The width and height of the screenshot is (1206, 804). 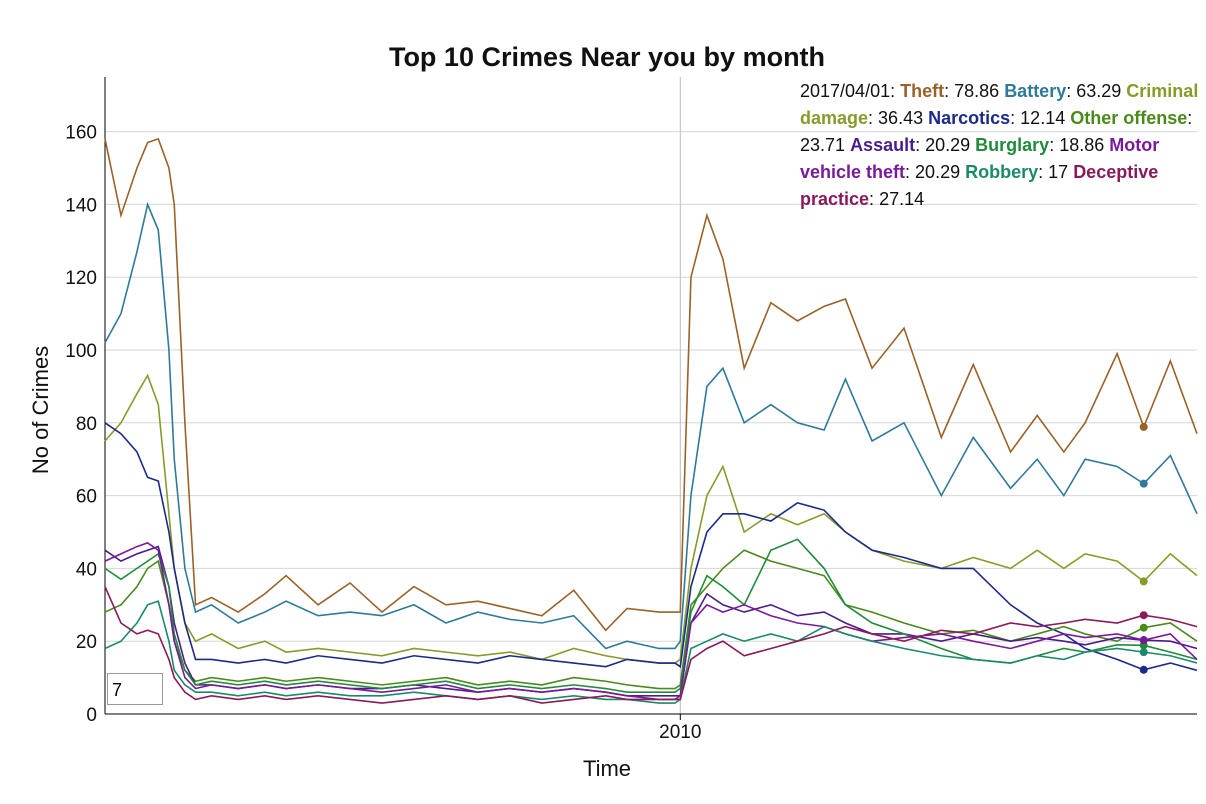 What do you see at coordinates (1082, 145) in the screenshot?
I see `legend-value: 18.86` at bounding box center [1082, 145].